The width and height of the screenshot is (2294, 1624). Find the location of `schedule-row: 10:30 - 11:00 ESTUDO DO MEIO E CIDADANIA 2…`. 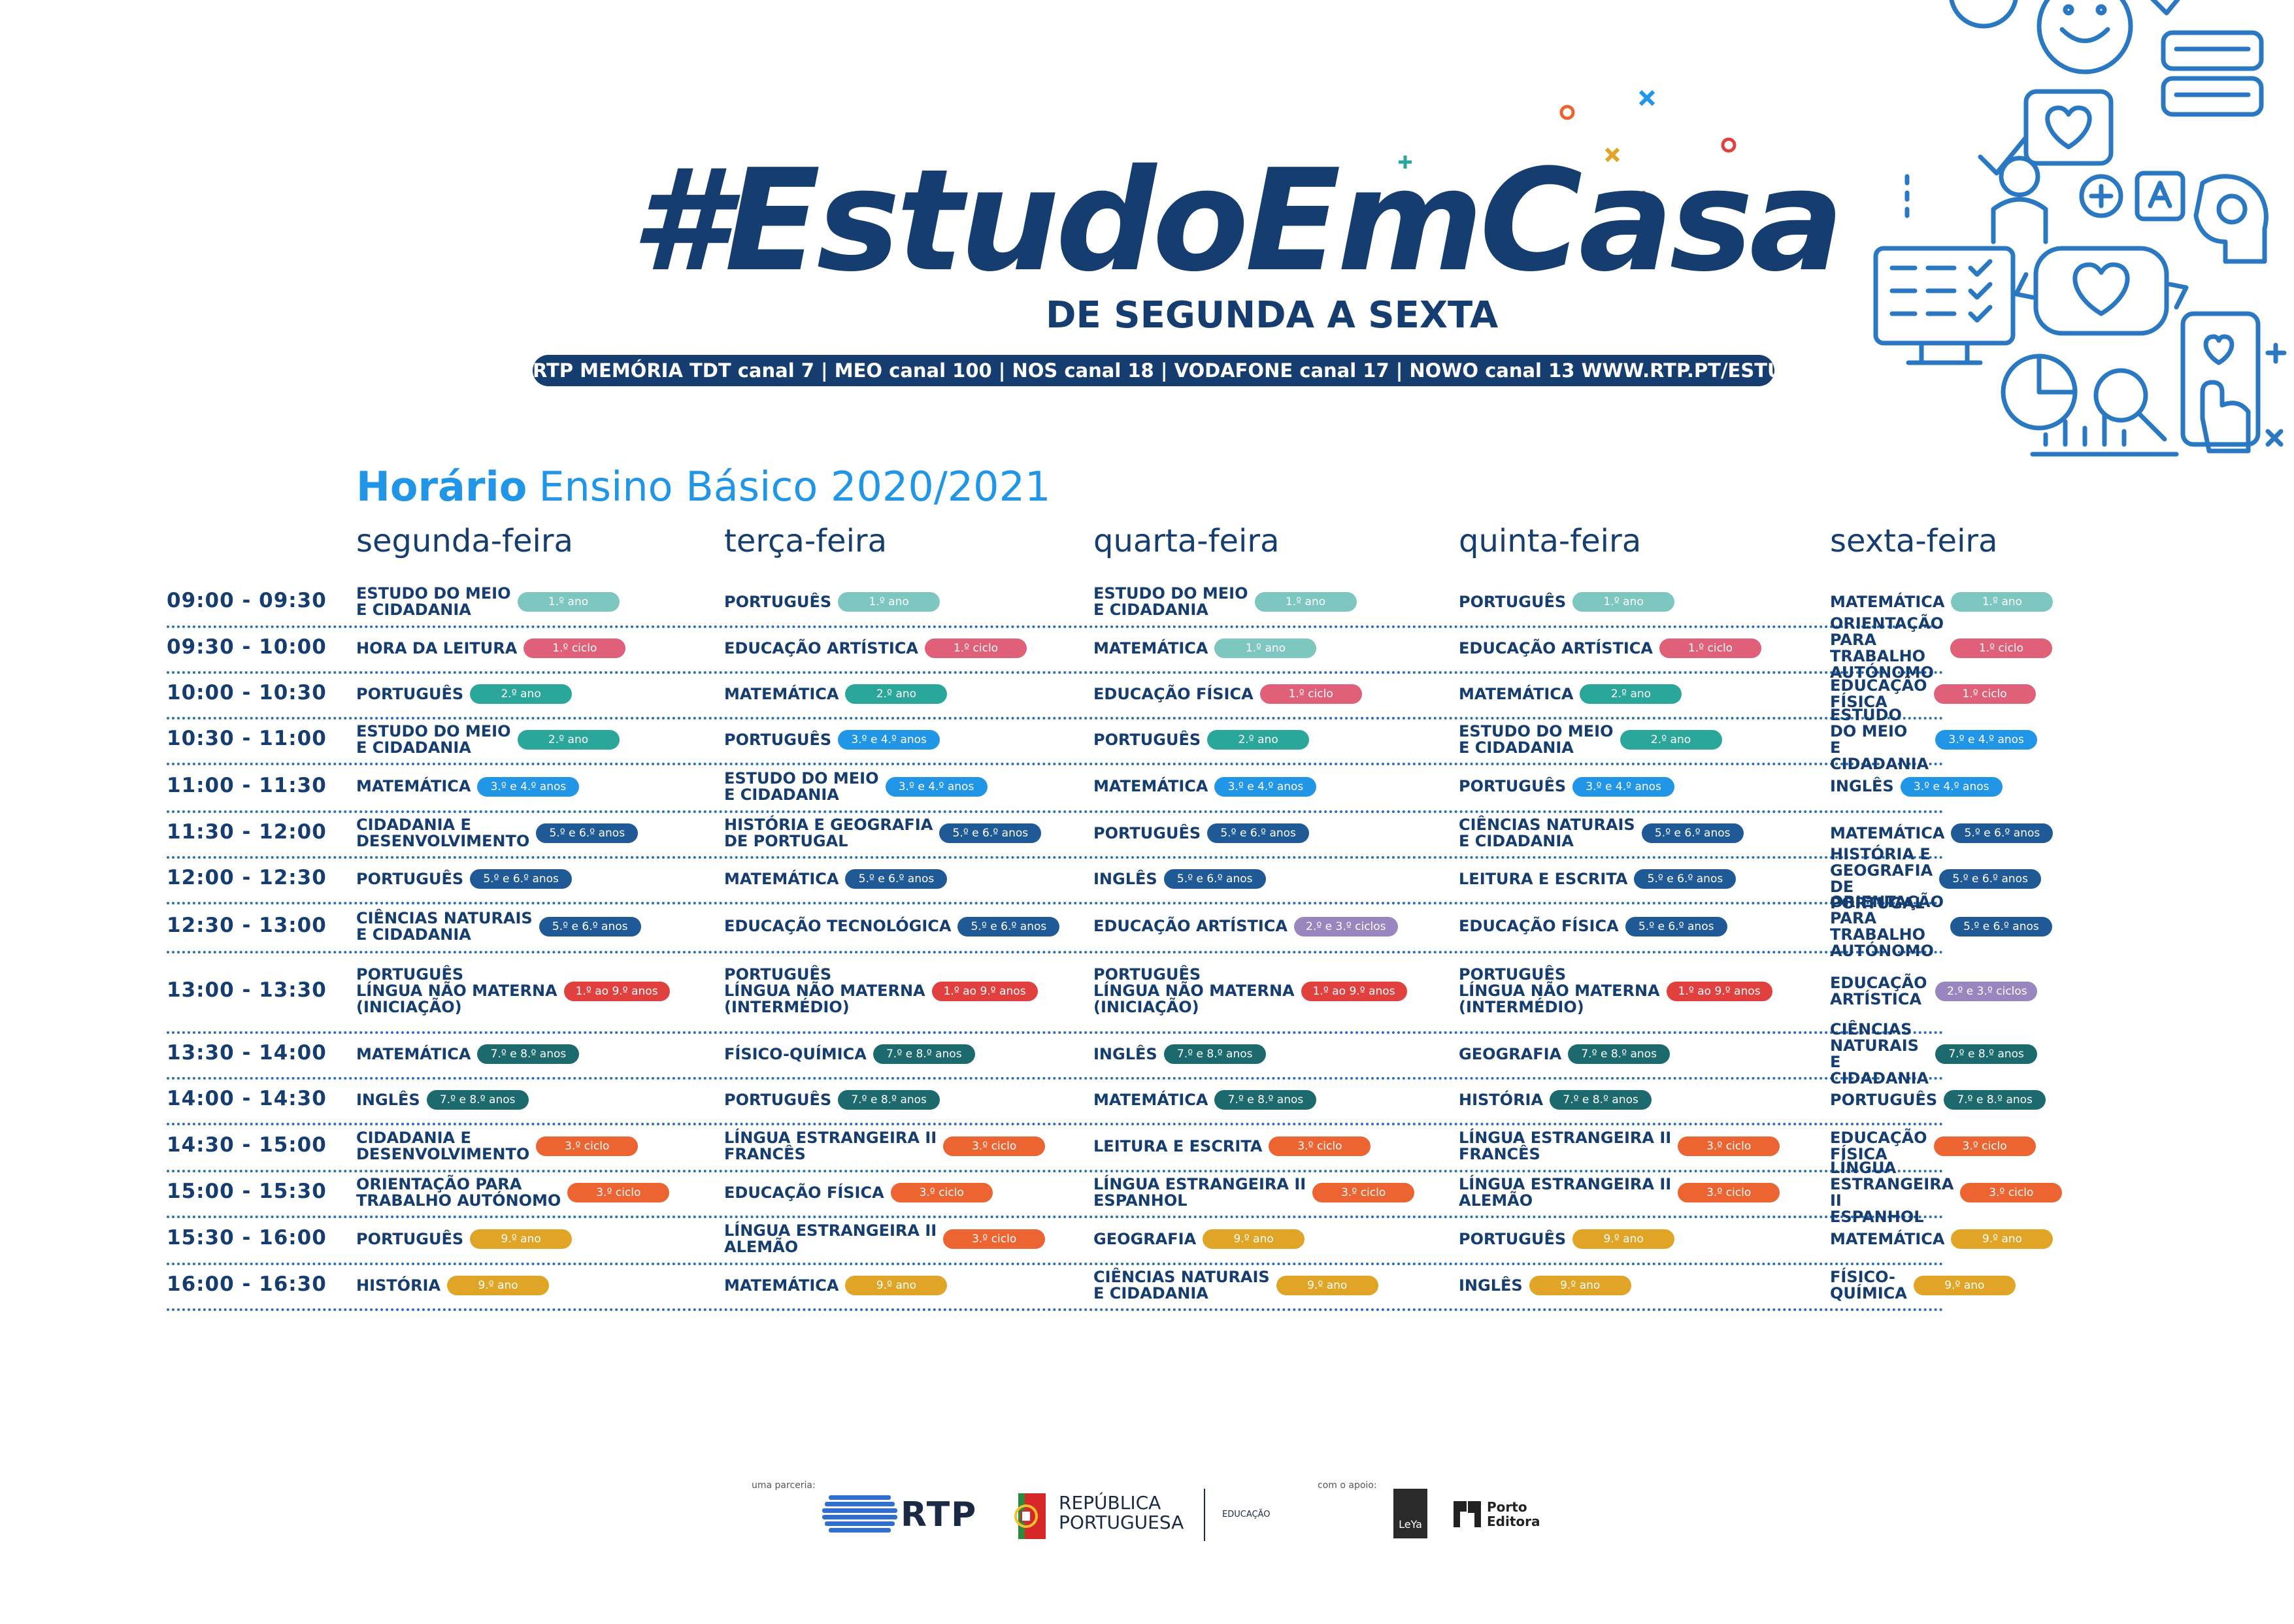

schedule-row: 10:30 - 11:00 ESTUDO DO MEIO E CIDADANIA 2… is located at coordinates (1102, 739).